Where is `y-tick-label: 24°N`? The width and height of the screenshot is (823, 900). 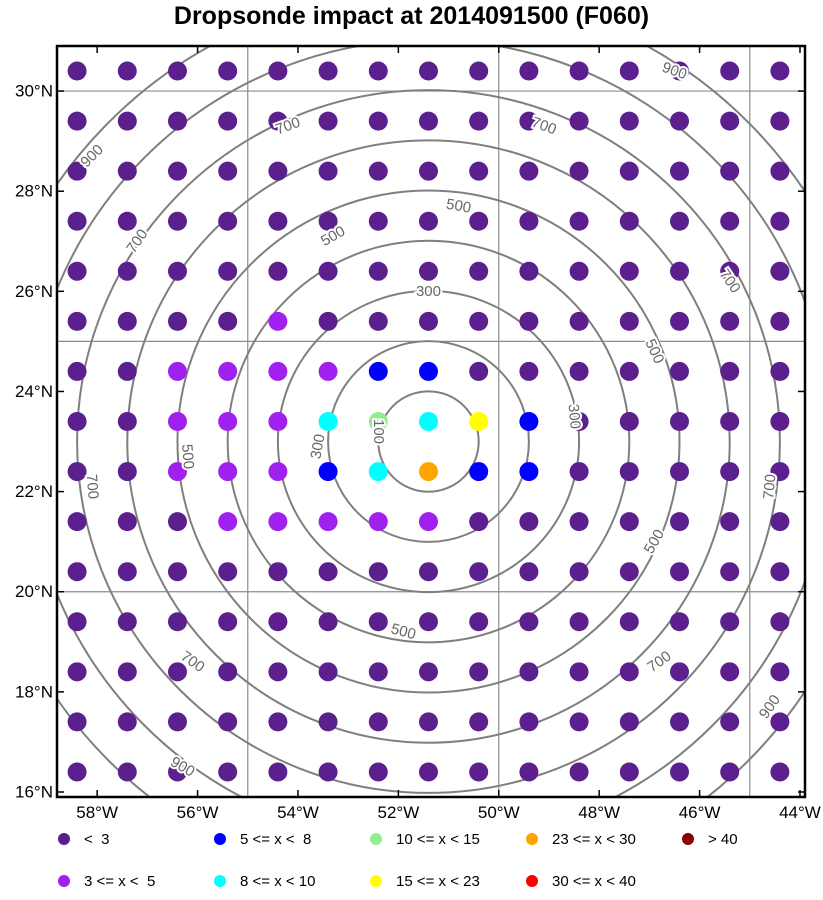 y-tick-label: 24°N is located at coordinates (34, 391).